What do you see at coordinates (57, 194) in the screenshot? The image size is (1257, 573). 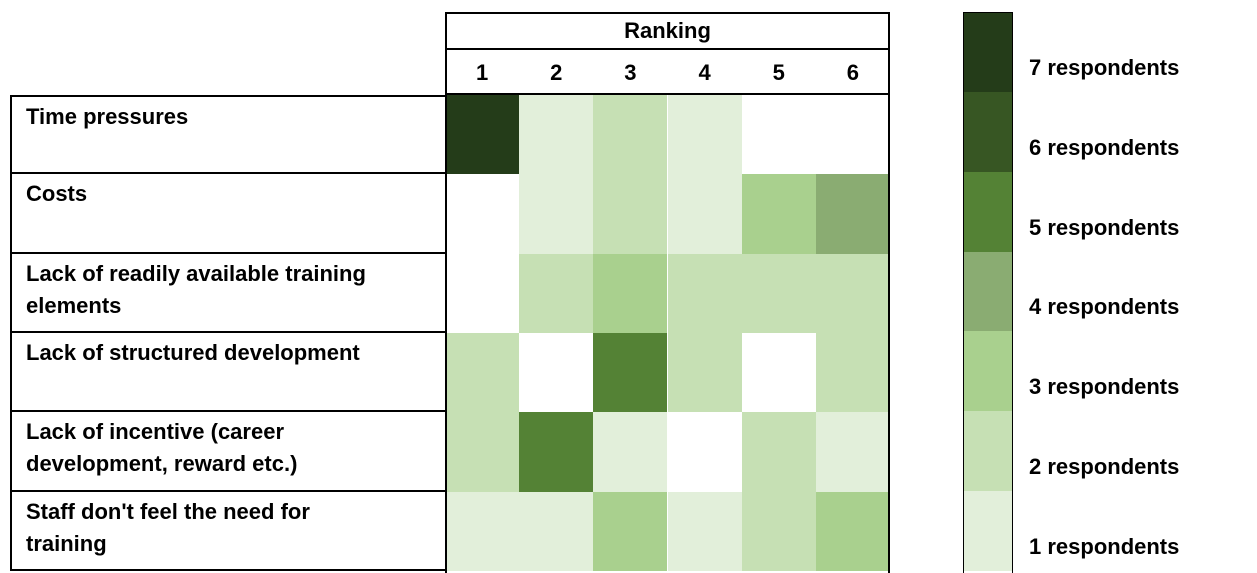 I see `row-label-text: Costs` at bounding box center [57, 194].